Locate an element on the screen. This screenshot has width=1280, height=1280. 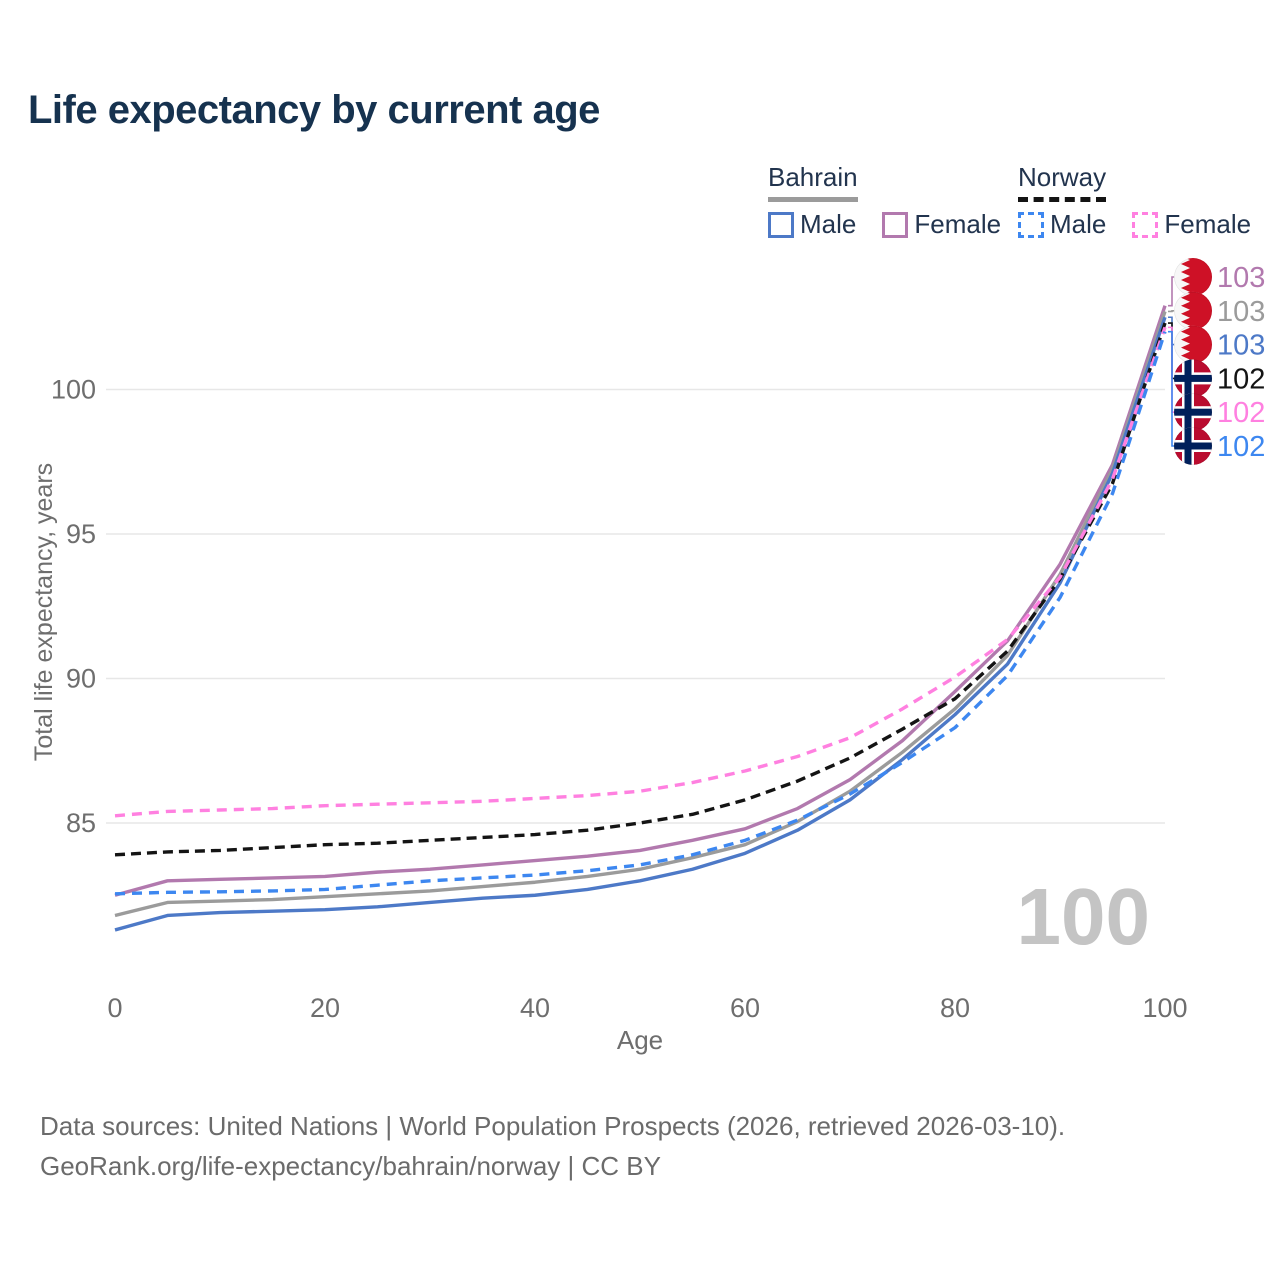
legend-item-norway-female: Female is located at coordinates (1191, 224).